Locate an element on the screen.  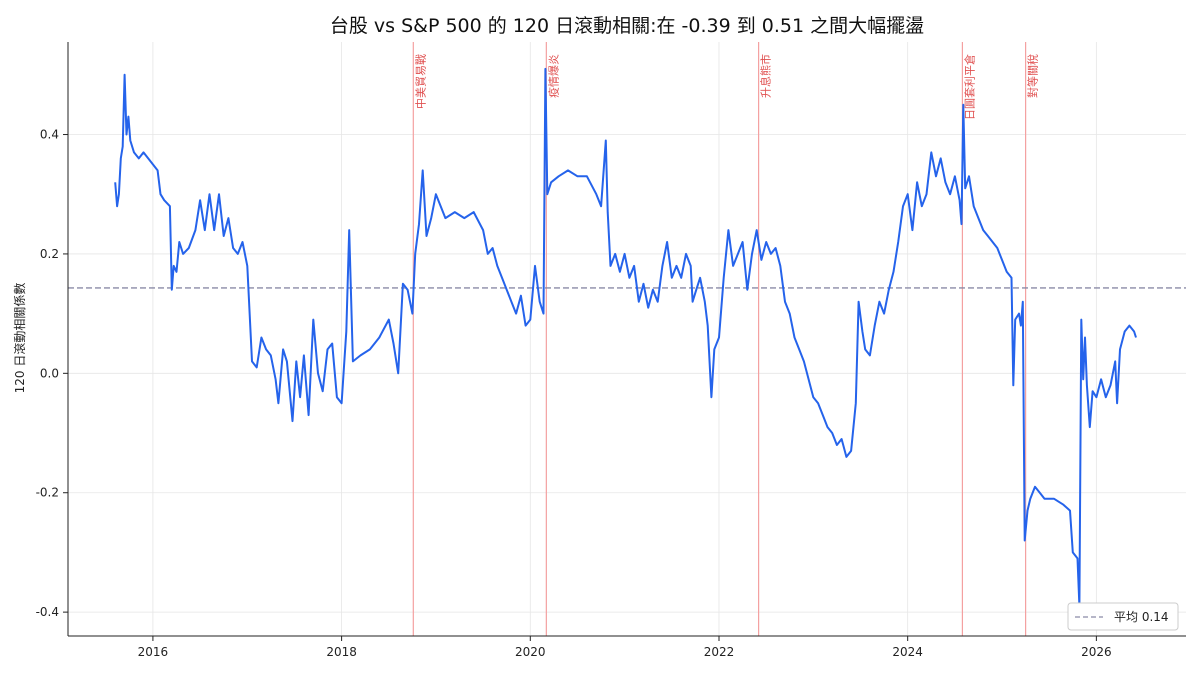
y-tick-label: -0.4 is located at coordinates (47, 612).